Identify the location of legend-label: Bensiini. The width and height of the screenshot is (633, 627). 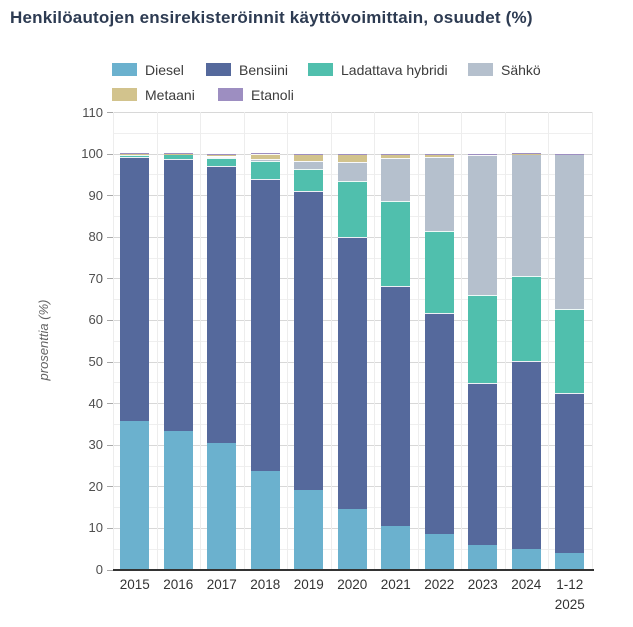
(264, 70).